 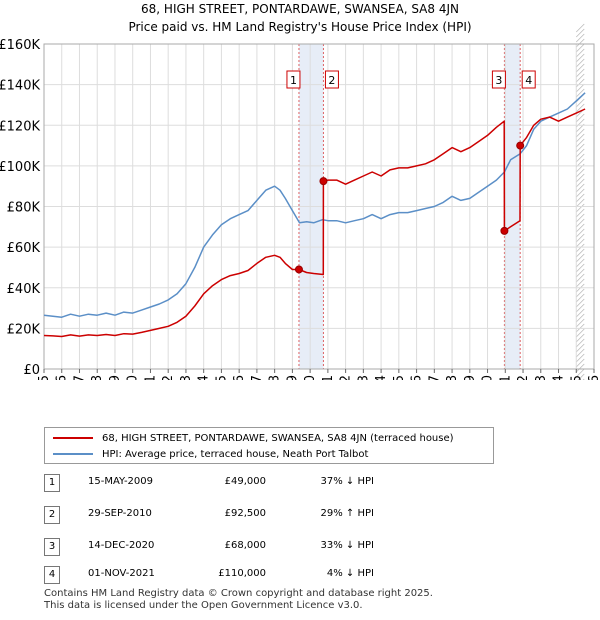 What do you see at coordinates (470, 377) in the screenshot?
I see `x-tick-label: 2019` at bounding box center [470, 377].